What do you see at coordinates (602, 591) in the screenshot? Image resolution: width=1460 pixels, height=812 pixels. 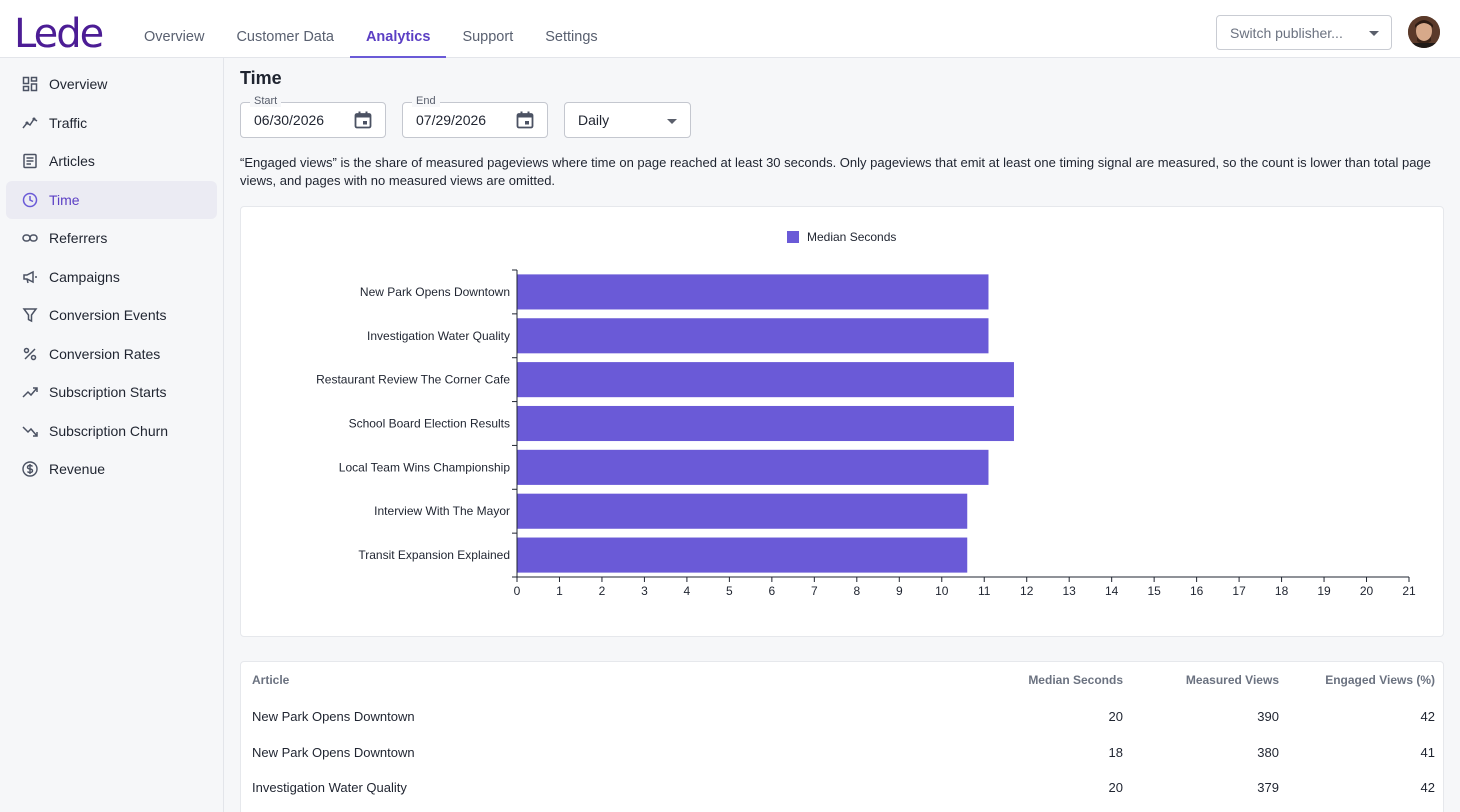 I see `x-tick-label: 2` at bounding box center [602, 591].